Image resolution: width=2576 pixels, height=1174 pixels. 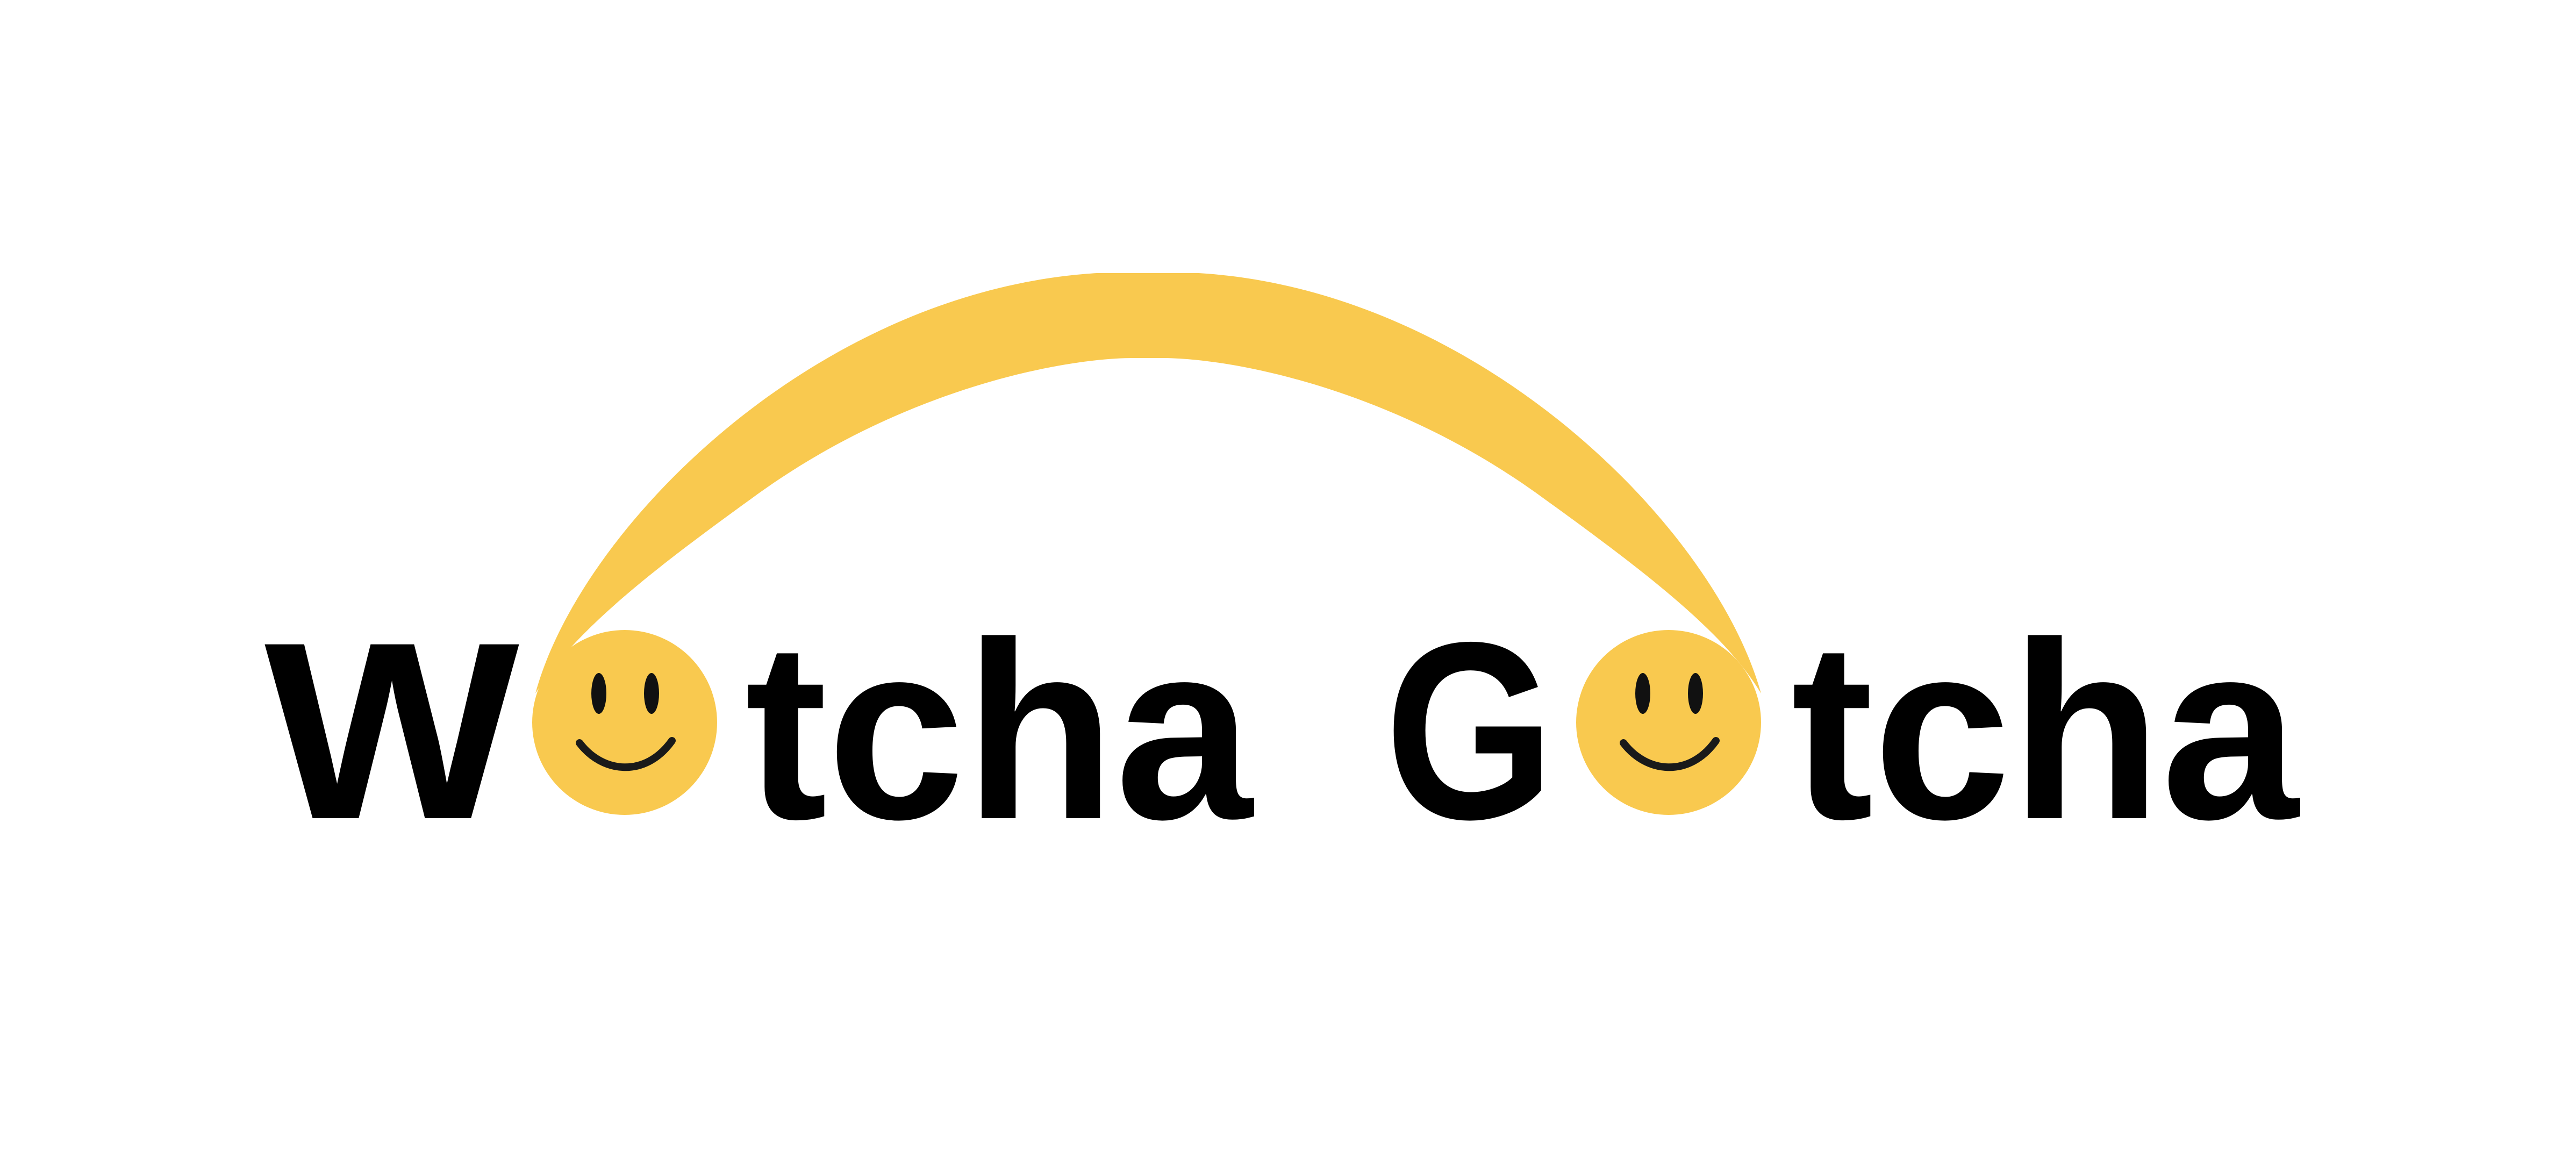 What do you see at coordinates (2045, 731) in the screenshot?
I see `logo-word2-rest: tcha` at bounding box center [2045, 731].